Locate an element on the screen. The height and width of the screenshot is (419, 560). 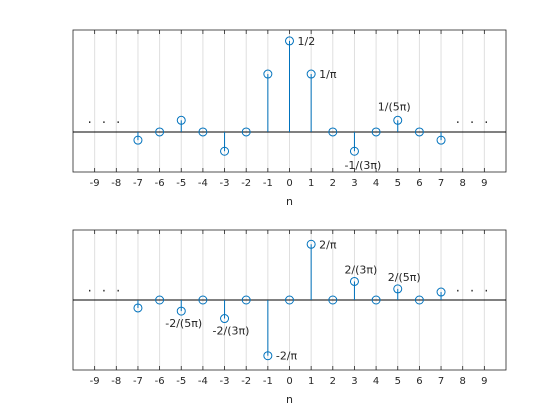
value-annotation: 2/(3π) is located at coordinates (360, 269).